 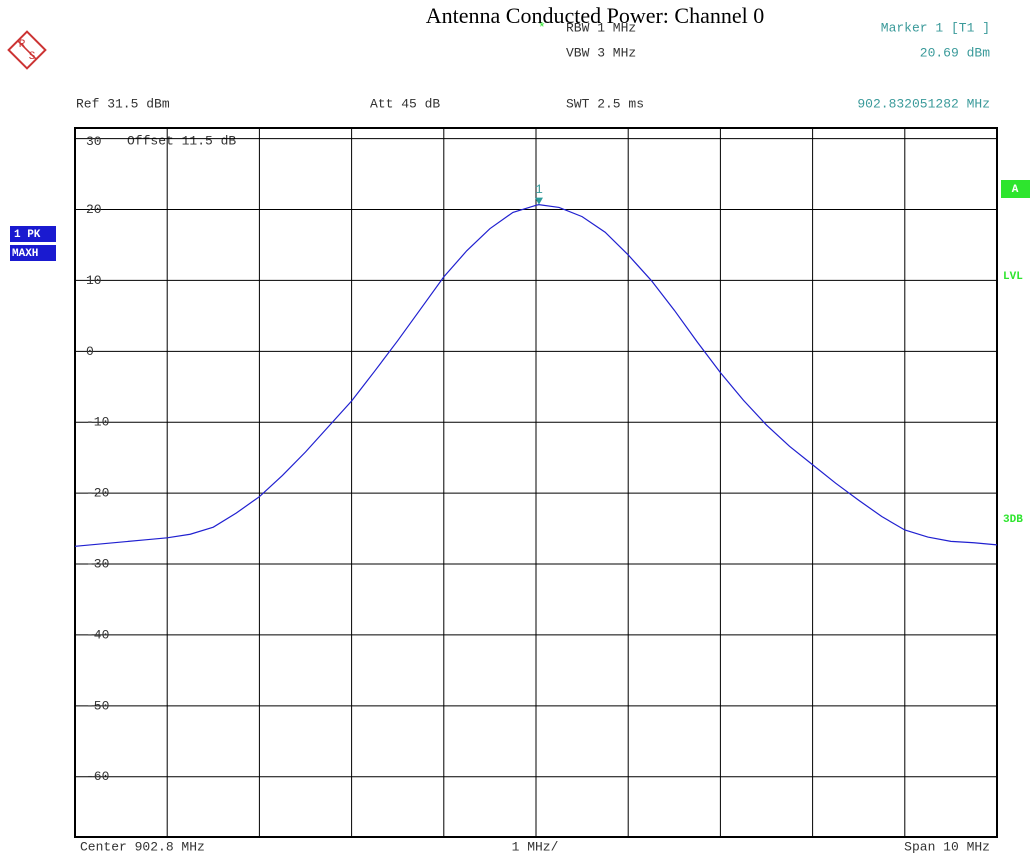 I want to click on logo: R S, so click(x=27, y=50).